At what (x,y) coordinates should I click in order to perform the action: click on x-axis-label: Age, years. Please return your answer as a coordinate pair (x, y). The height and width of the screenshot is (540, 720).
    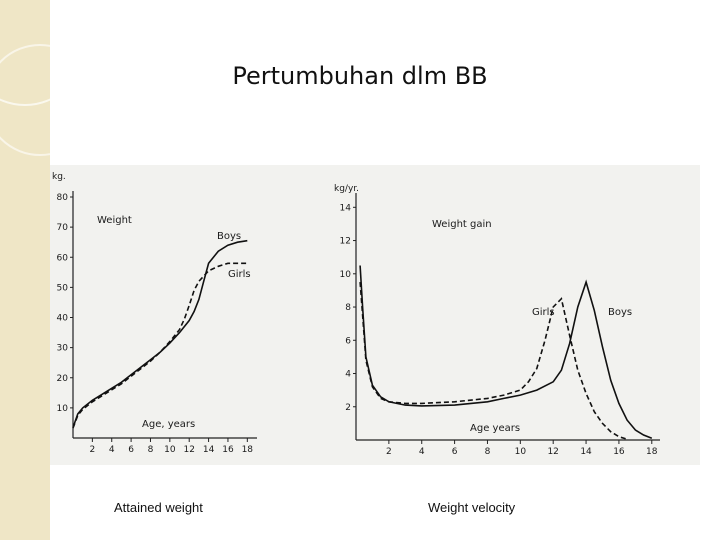
    Looking at the image, I should click on (168, 424).